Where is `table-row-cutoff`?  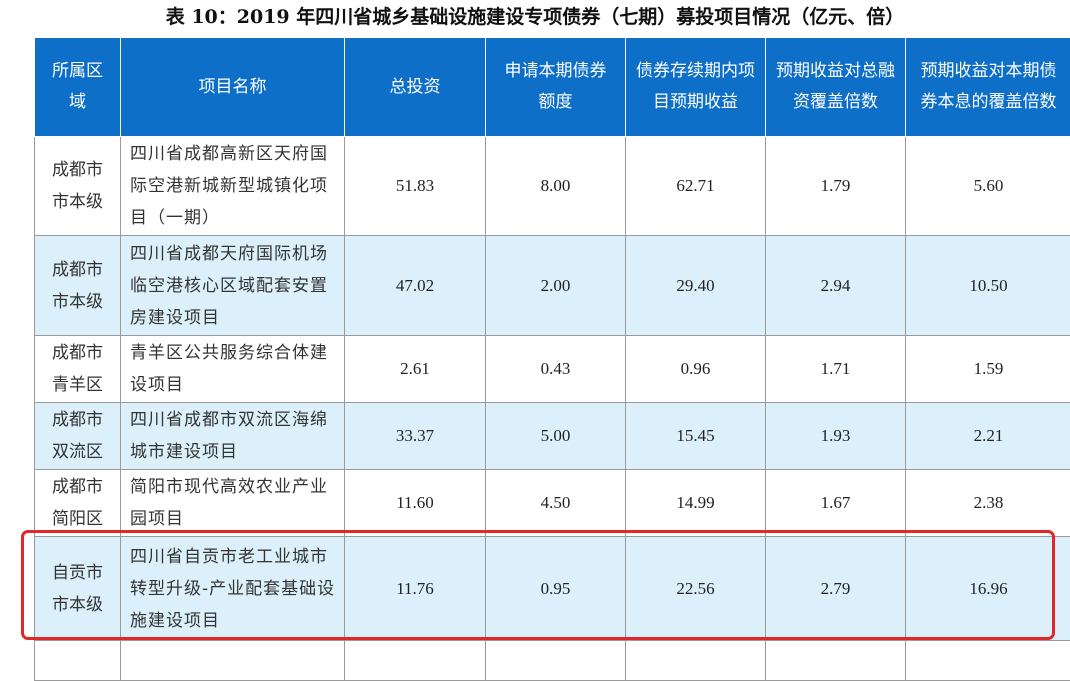 table-row-cutoff is located at coordinates (552, 661).